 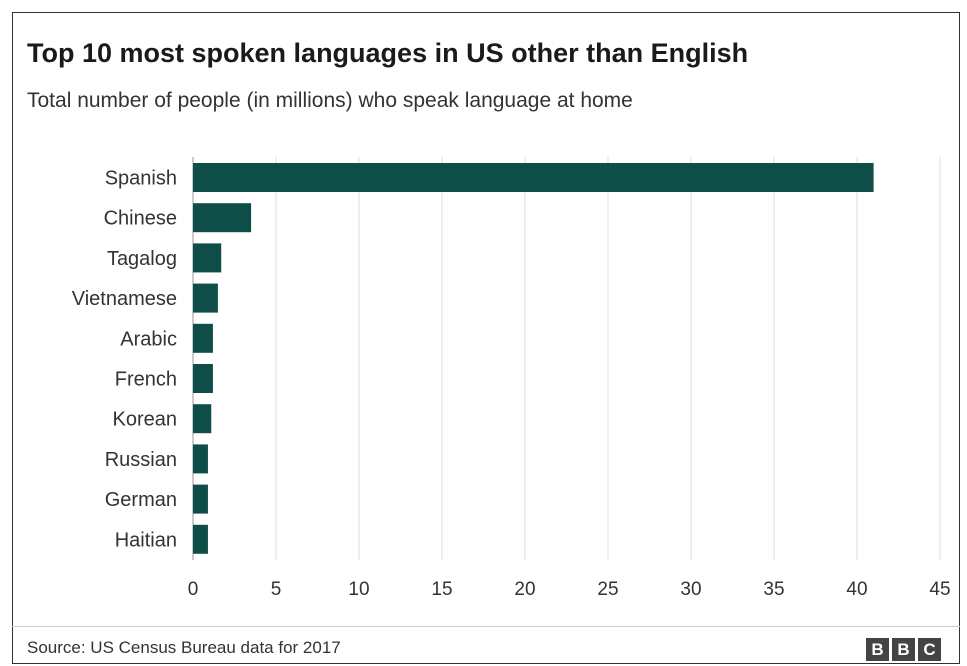 I want to click on x-tick-label: 30, so click(x=690, y=589).